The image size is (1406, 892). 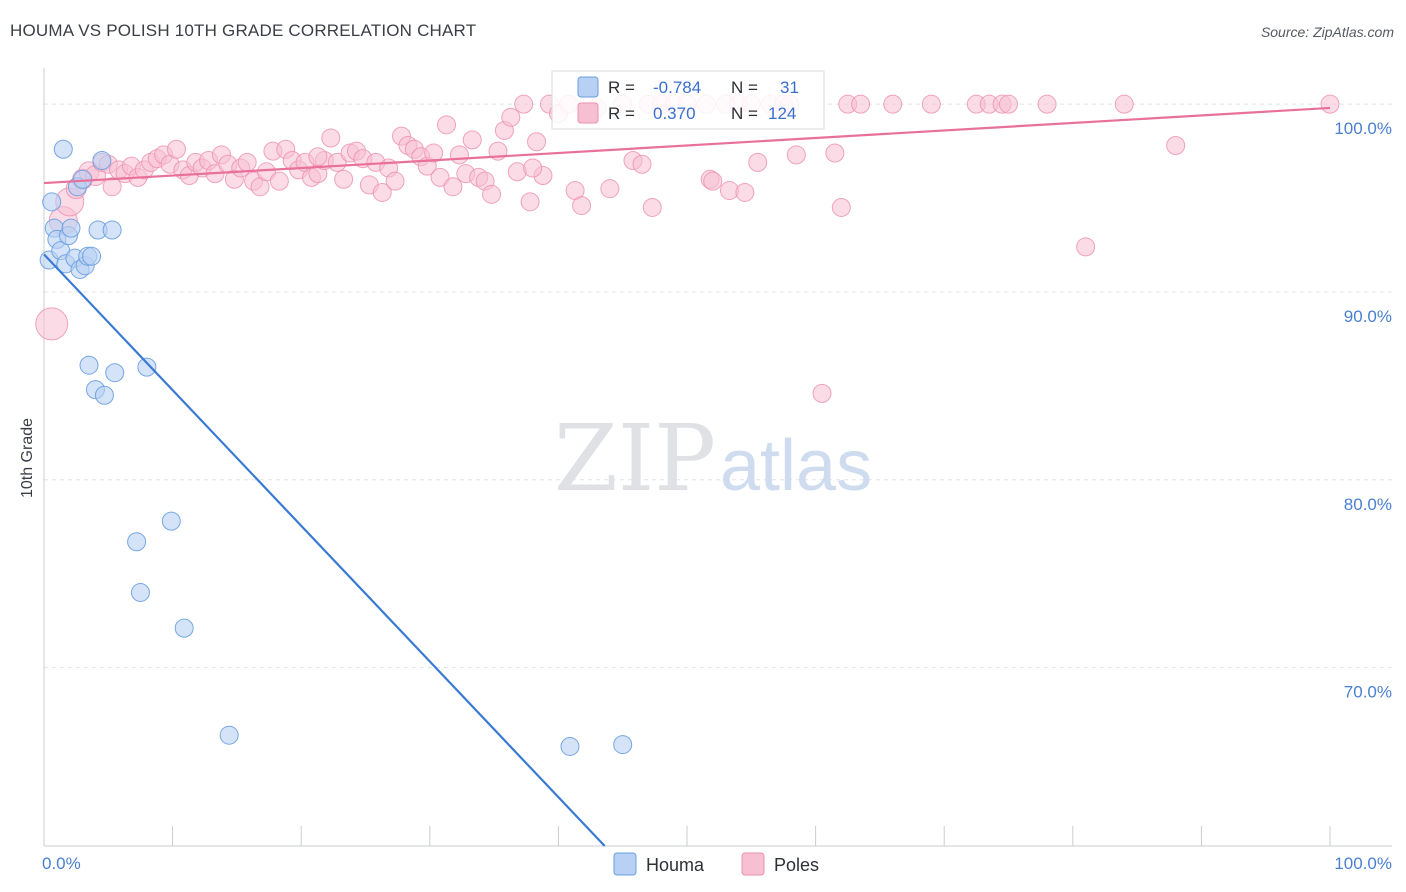 I want to click on poles-trendline, so click(x=687, y=145).